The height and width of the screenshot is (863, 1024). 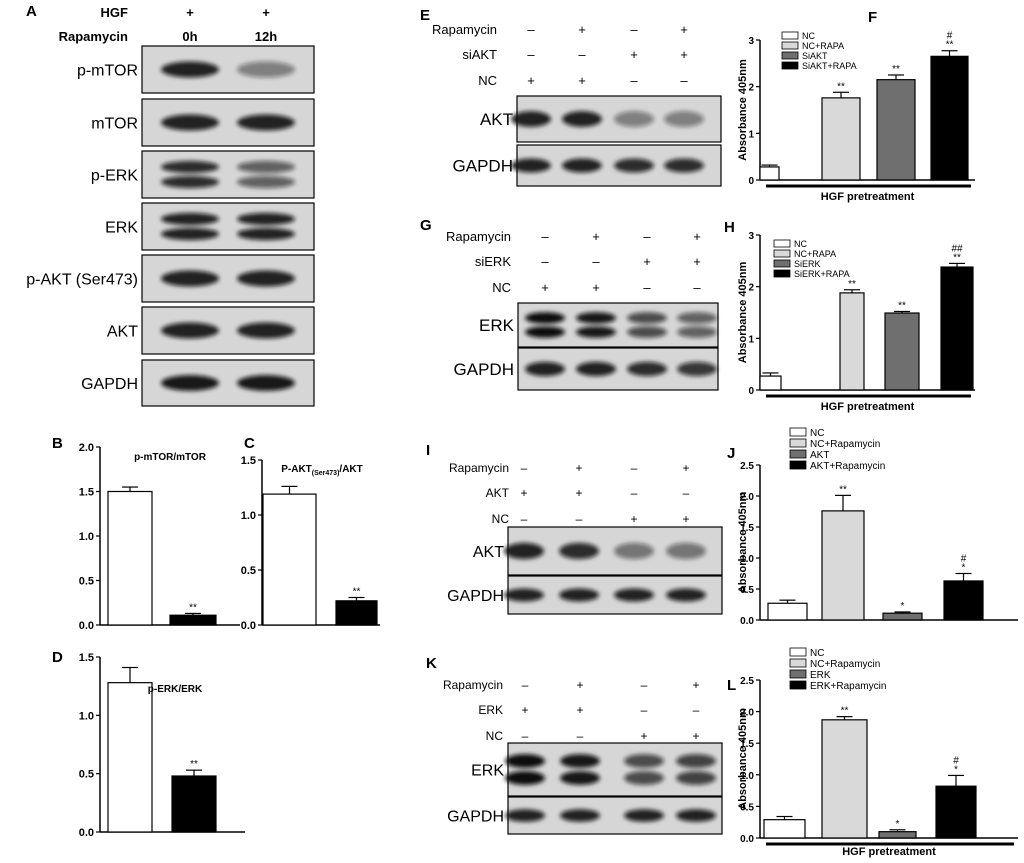 What do you see at coordinates (493, 261) in the screenshot?
I see `condition-label: siERK` at bounding box center [493, 261].